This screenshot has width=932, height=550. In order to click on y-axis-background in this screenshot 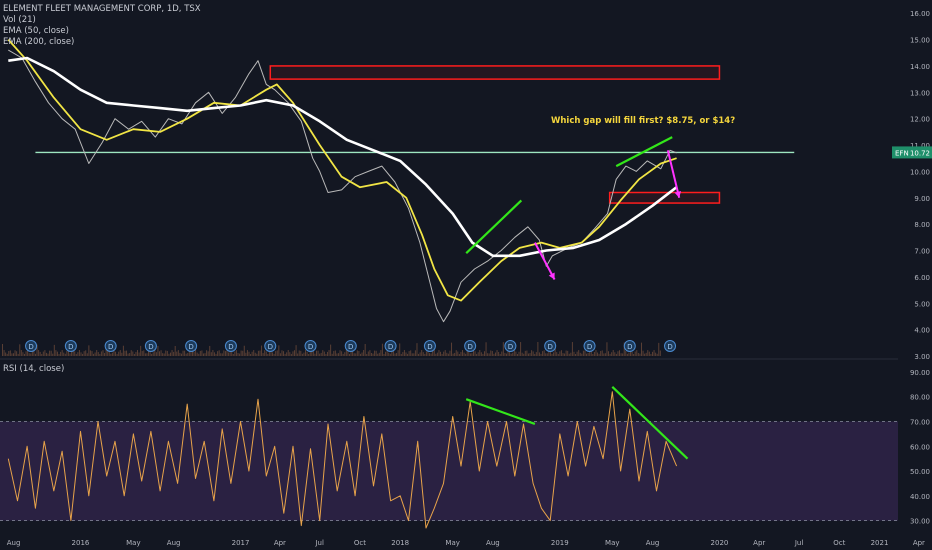, I will do `click(915, 266)`.